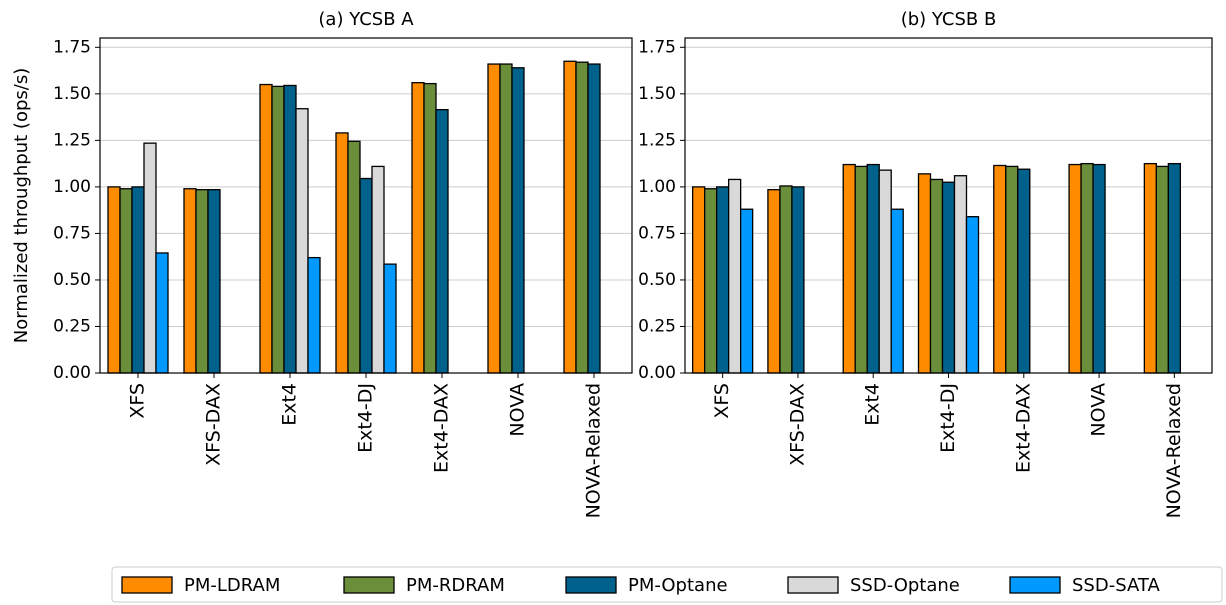 The width and height of the screenshot is (1226, 605). I want to click on legend-label: PM-Optane, so click(678, 585).